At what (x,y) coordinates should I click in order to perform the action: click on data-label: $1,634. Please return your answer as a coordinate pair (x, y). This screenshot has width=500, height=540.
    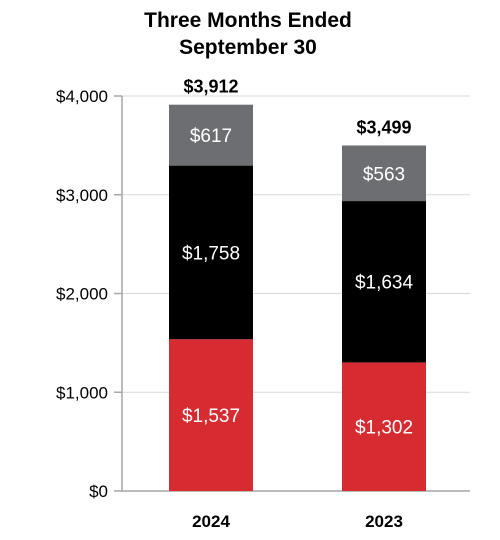
    Looking at the image, I should click on (384, 283).